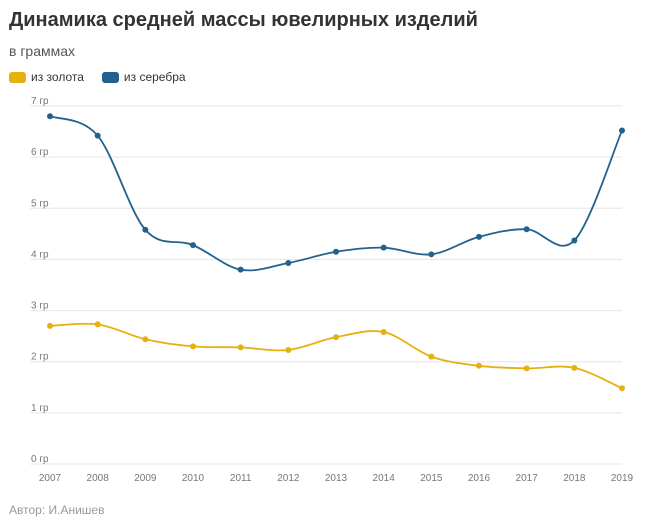 Image resolution: width=650 pixels, height=528 pixels. What do you see at coordinates (40, 459) in the screenshot?
I see `y-tick-label: 0 гр` at bounding box center [40, 459].